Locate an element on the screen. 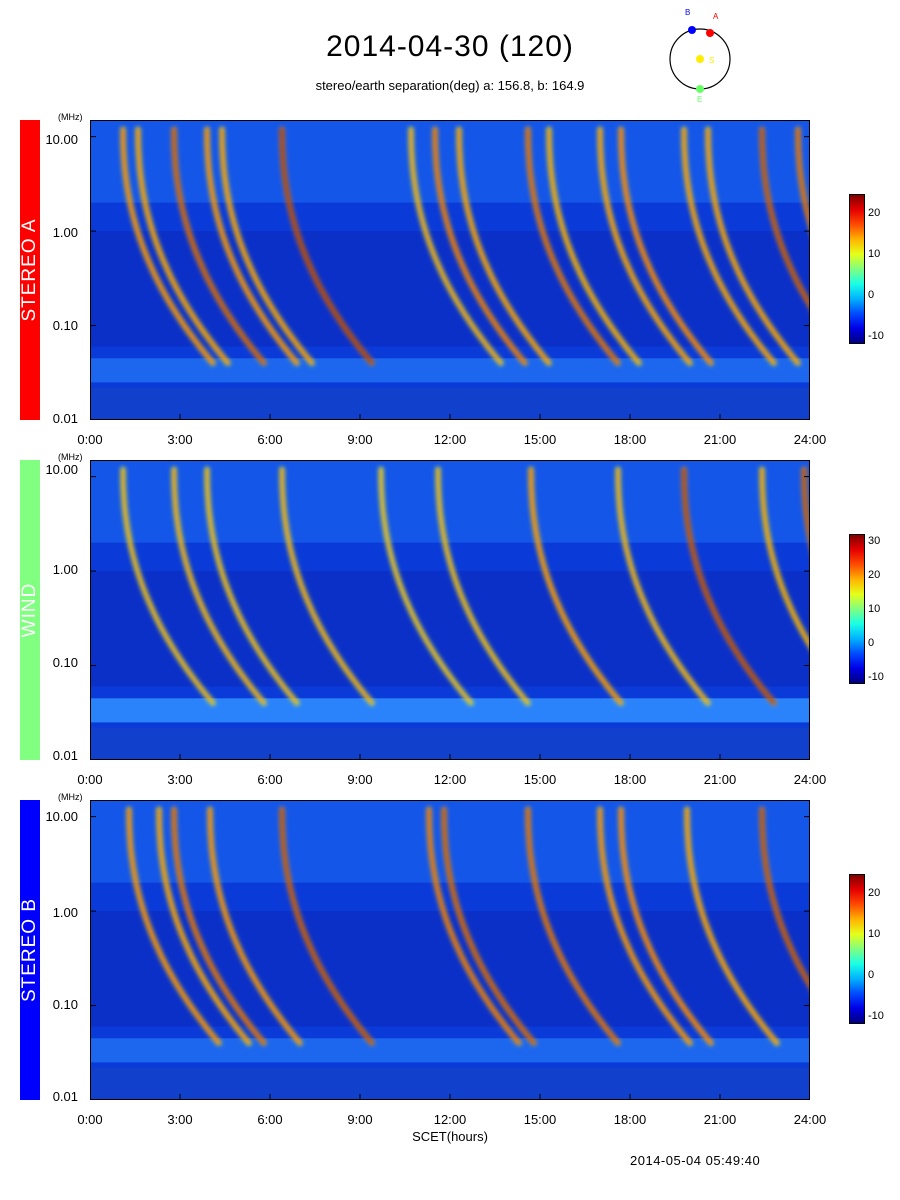 The height and width of the screenshot is (1200, 900). units-label-a: (MHz) is located at coordinates (70, 117).